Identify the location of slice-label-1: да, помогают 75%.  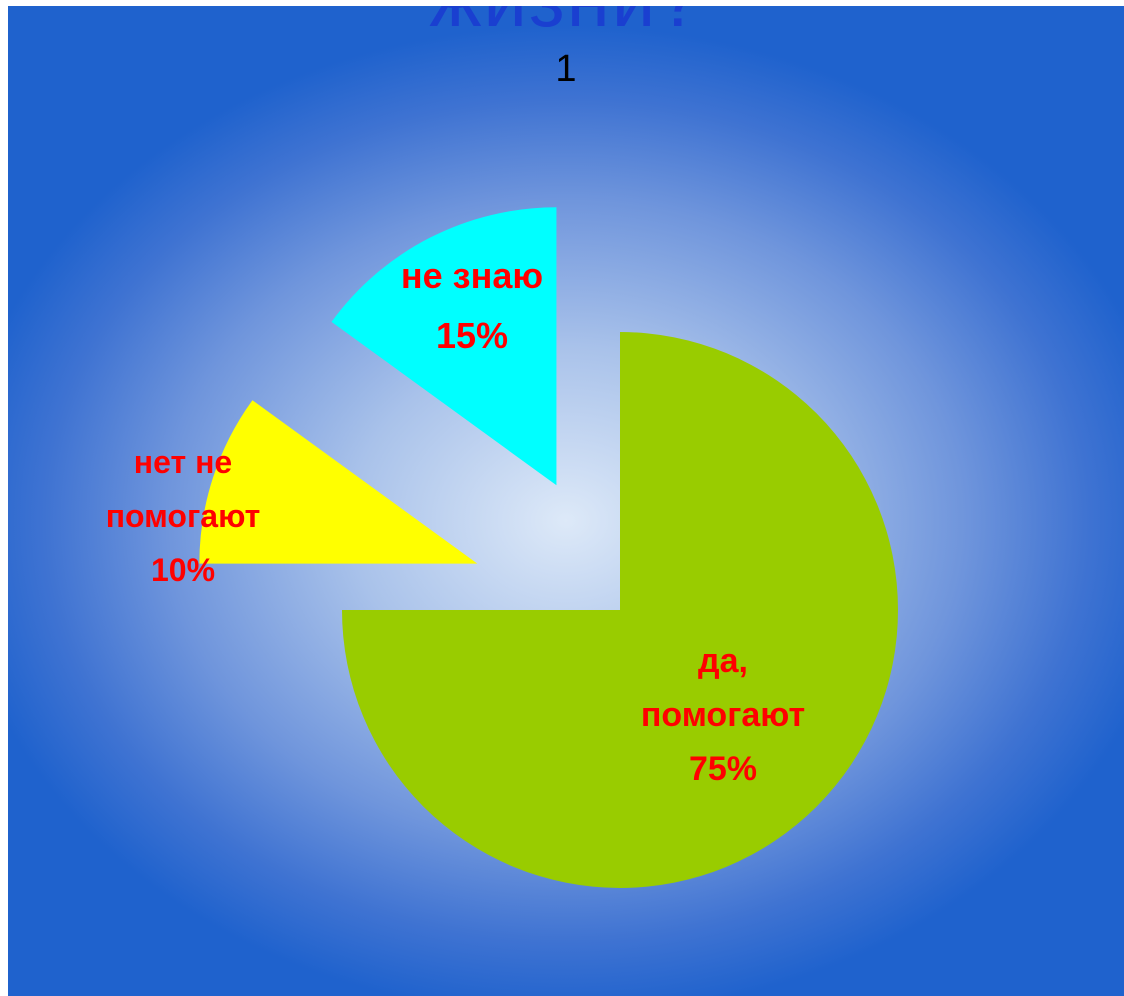
(723, 715).